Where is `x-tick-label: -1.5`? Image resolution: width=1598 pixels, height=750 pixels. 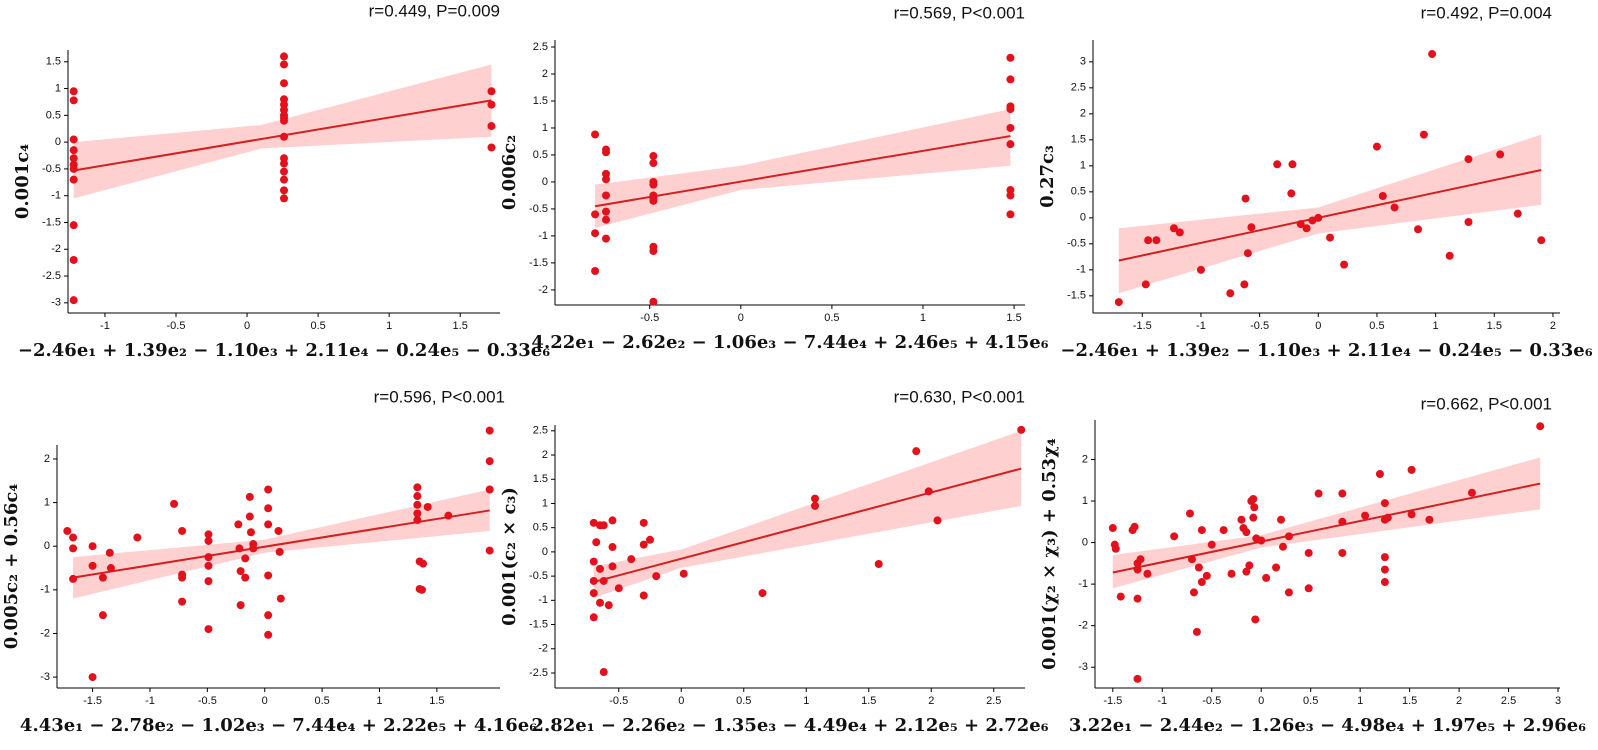
x-tick-label: -1.5 is located at coordinates (1112, 701).